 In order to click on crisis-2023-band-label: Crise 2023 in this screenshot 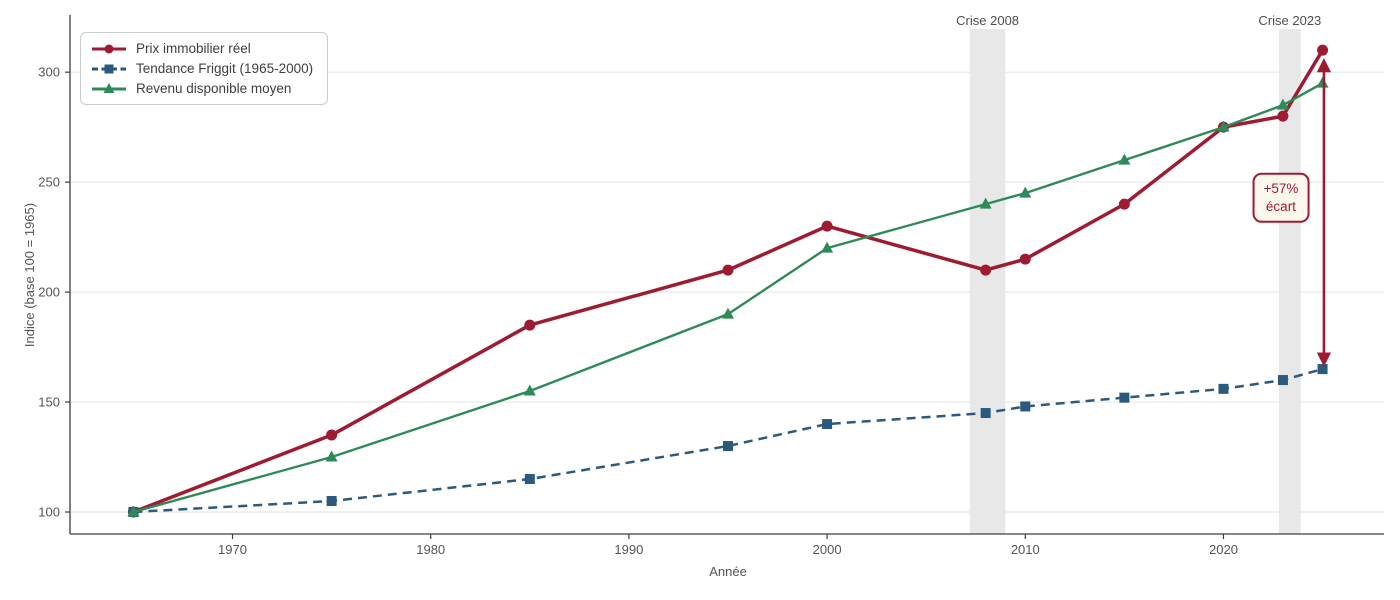, I will do `click(1290, 20)`.